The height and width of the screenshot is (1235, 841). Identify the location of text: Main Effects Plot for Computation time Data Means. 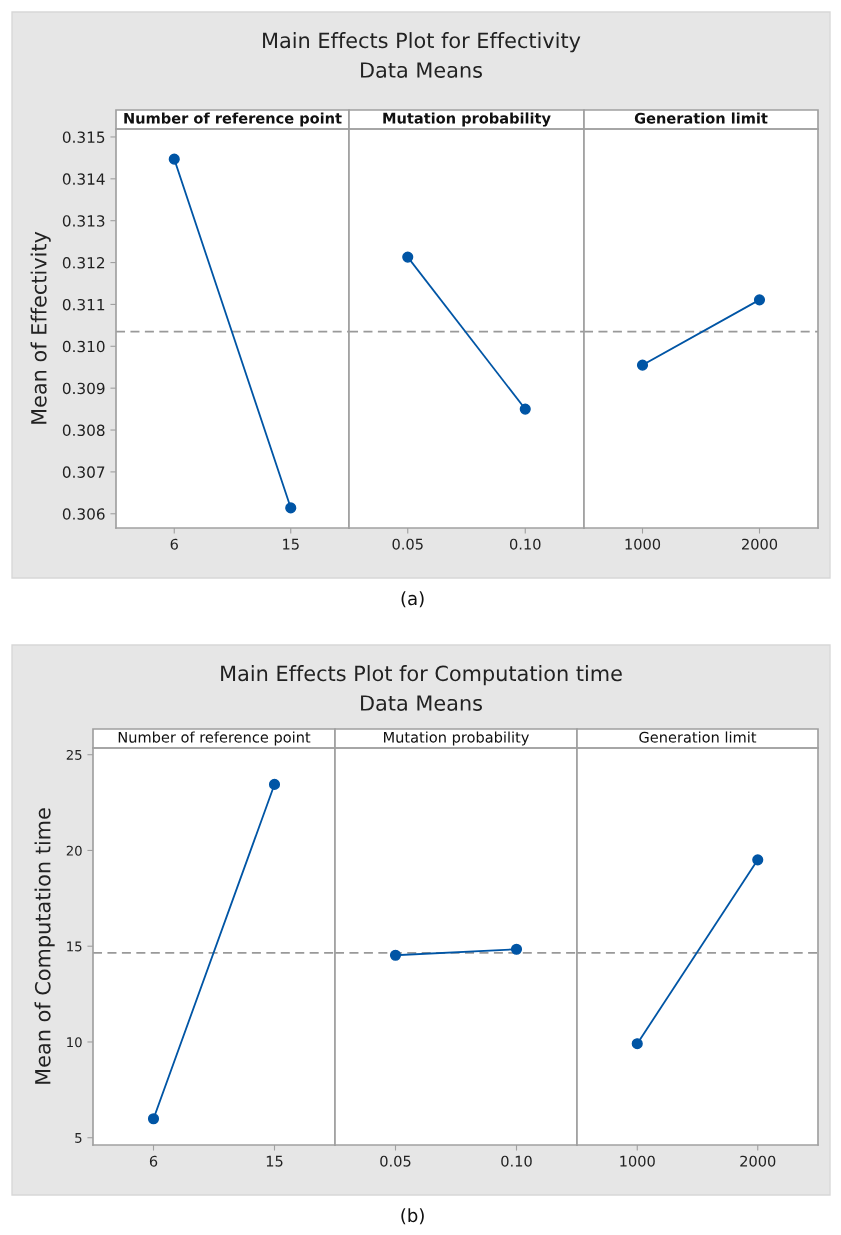
(421, 688).